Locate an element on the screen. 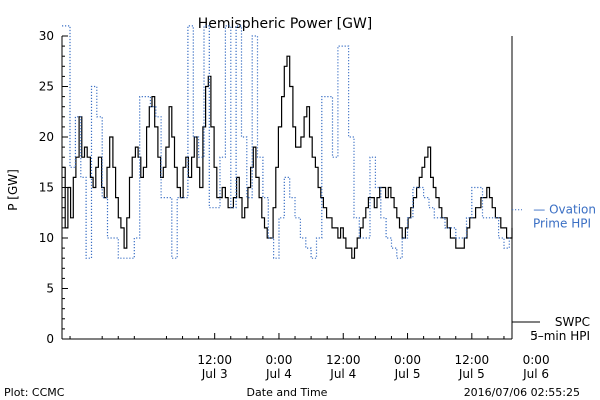  footer-plot-source: Plot: CCMC is located at coordinates (34, 392).